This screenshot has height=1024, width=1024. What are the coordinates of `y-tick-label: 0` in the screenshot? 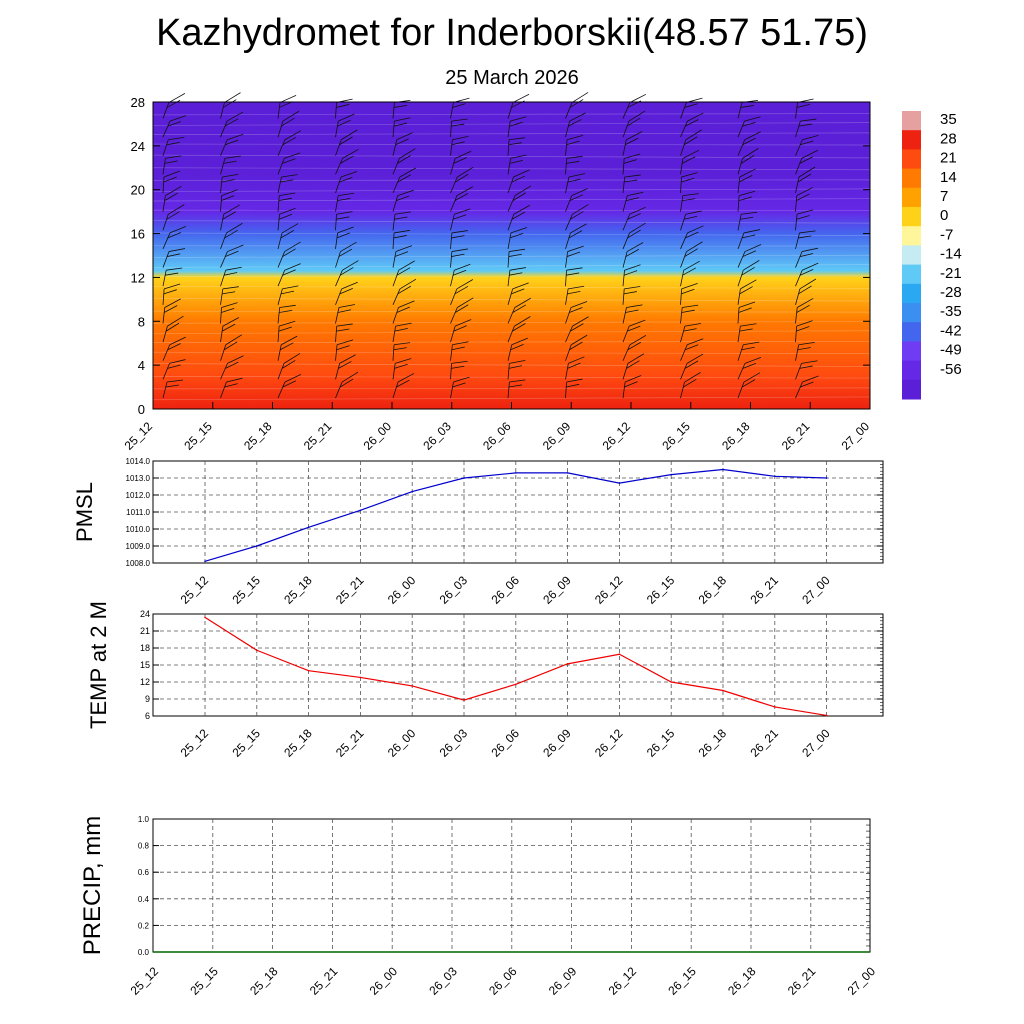 It's located at (141, 409).